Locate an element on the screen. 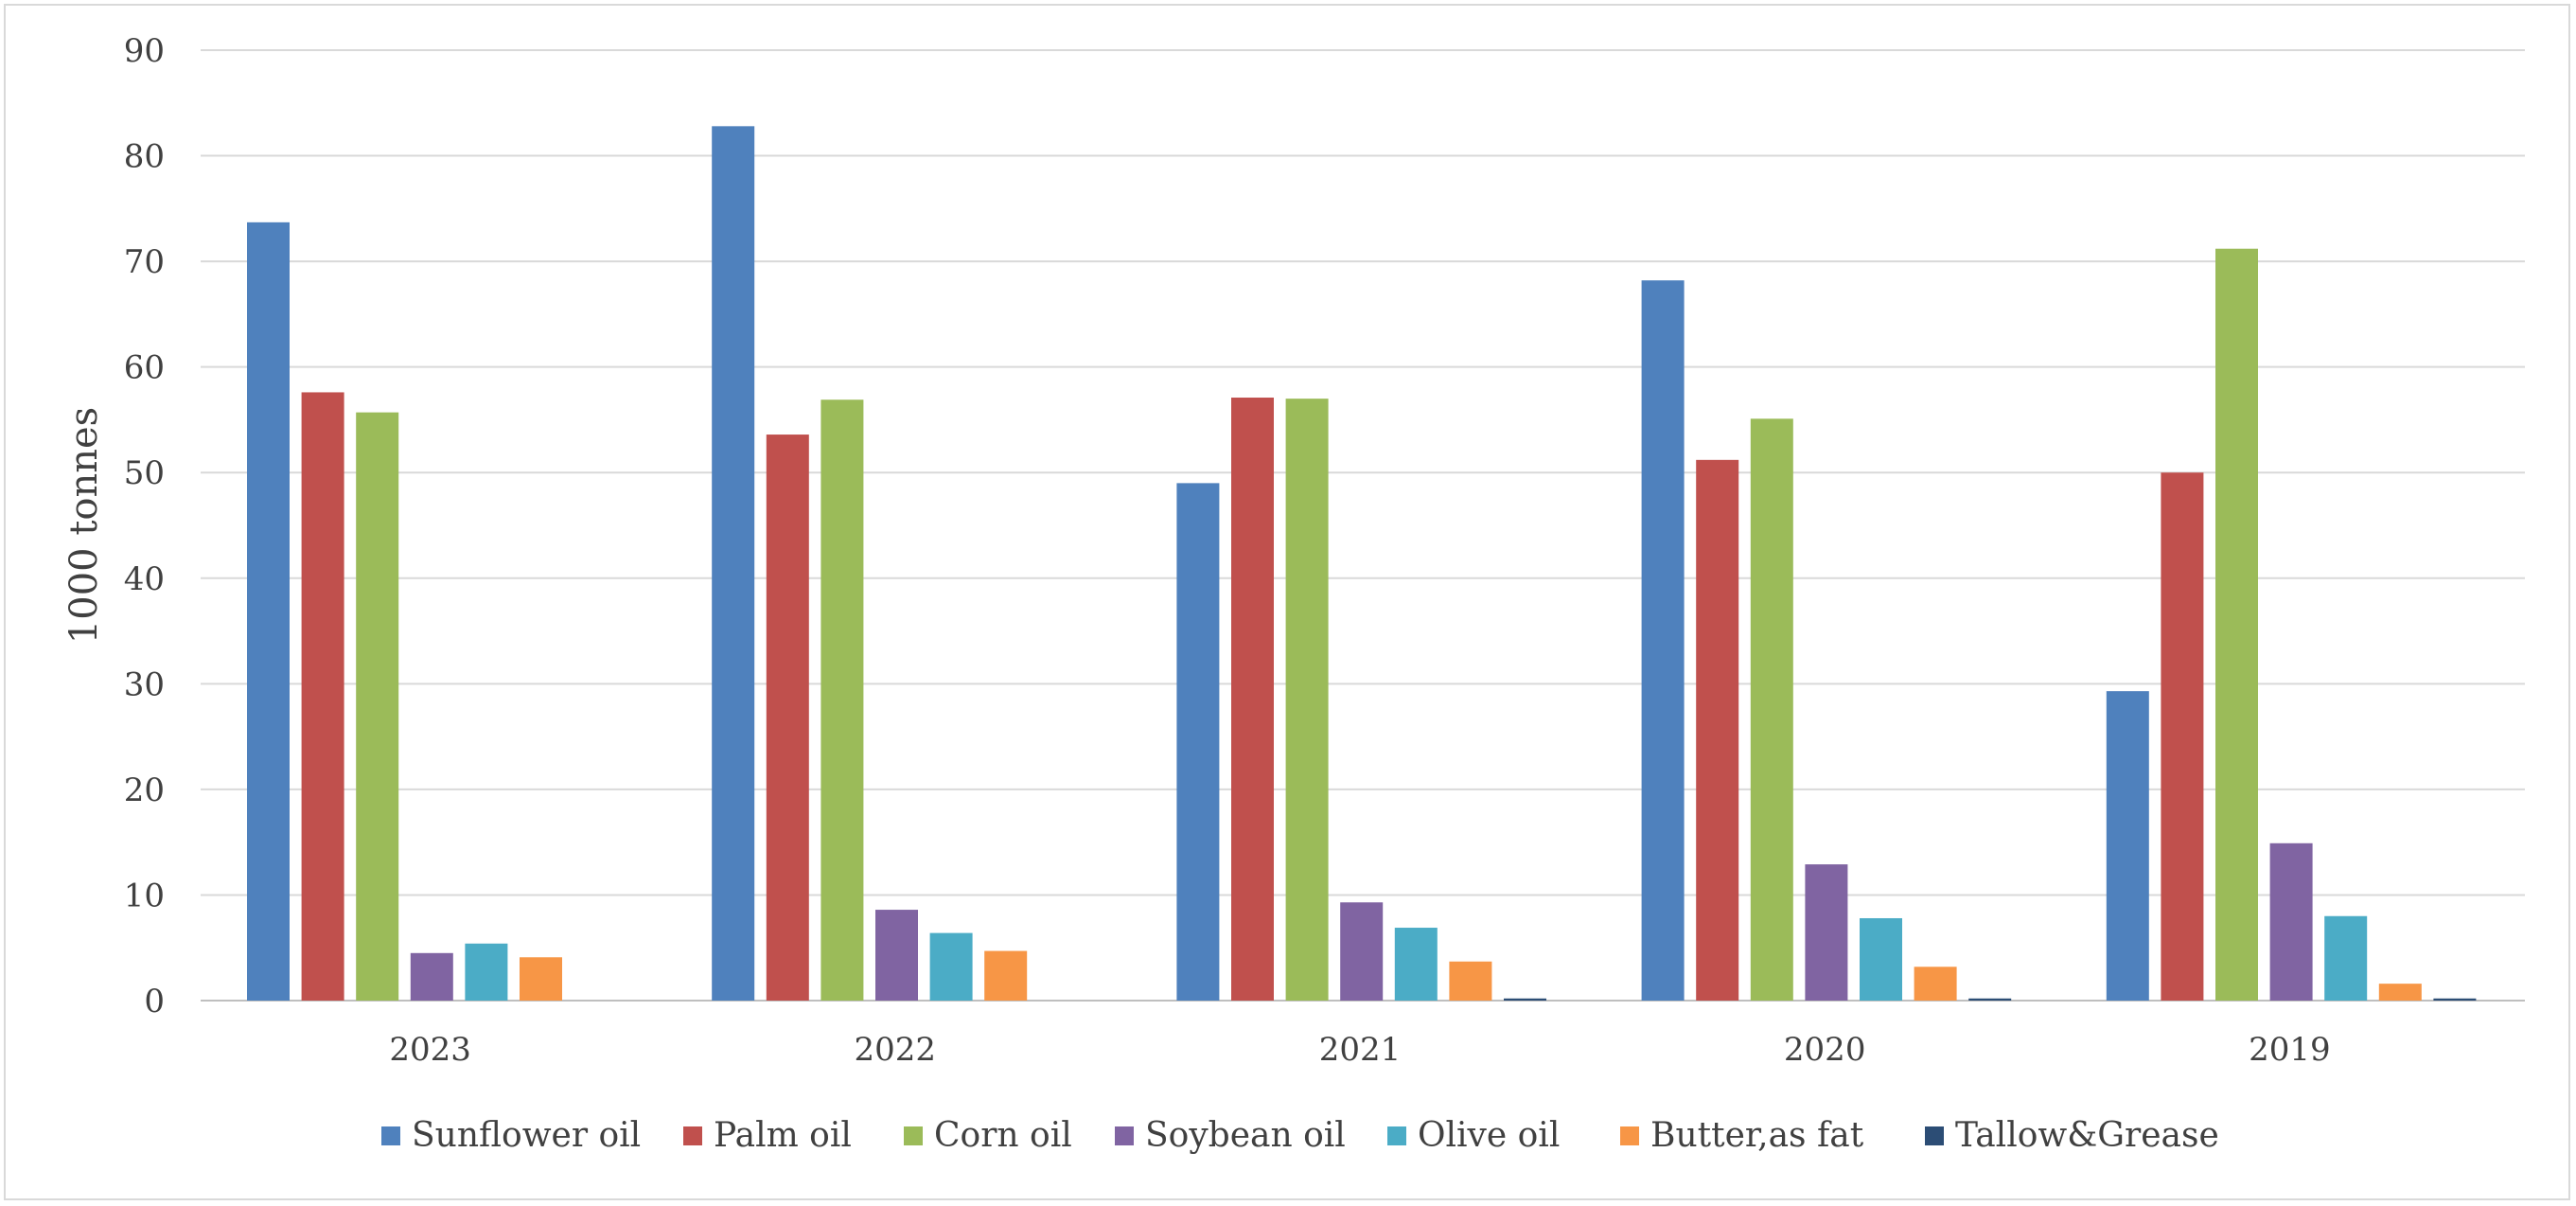 The image size is (2576, 1206). legend-label: Soybean oil is located at coordinates (1245, 1135).